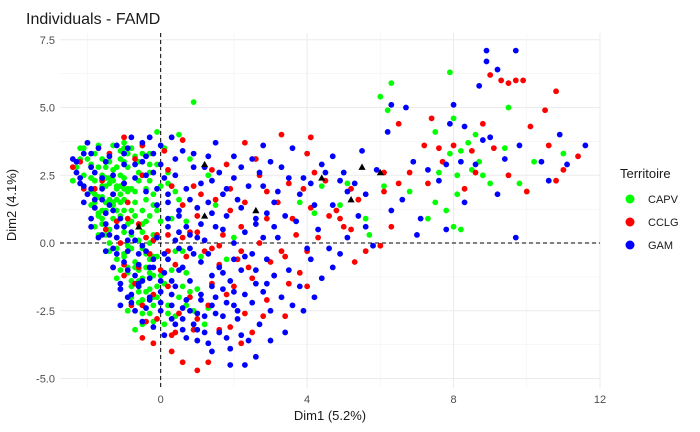 This screenshot has width=700, height=432. I want to click on y-tick-label: 0.0, so click(47, 244).